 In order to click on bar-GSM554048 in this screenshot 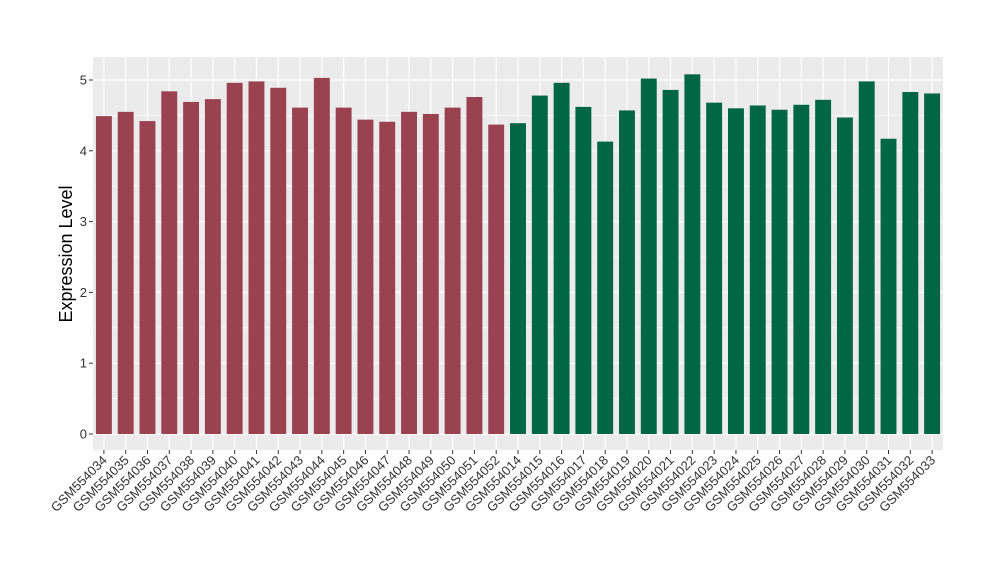, I will do `click(409, 273)`.